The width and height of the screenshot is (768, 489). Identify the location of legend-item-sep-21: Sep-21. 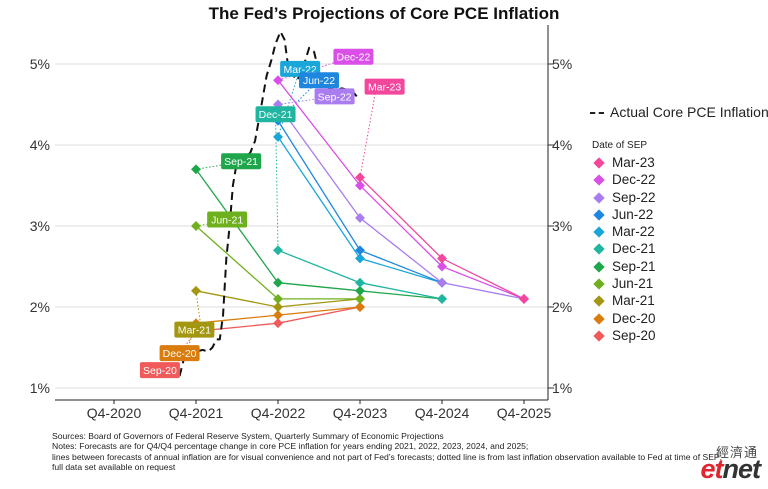
(624, 266).